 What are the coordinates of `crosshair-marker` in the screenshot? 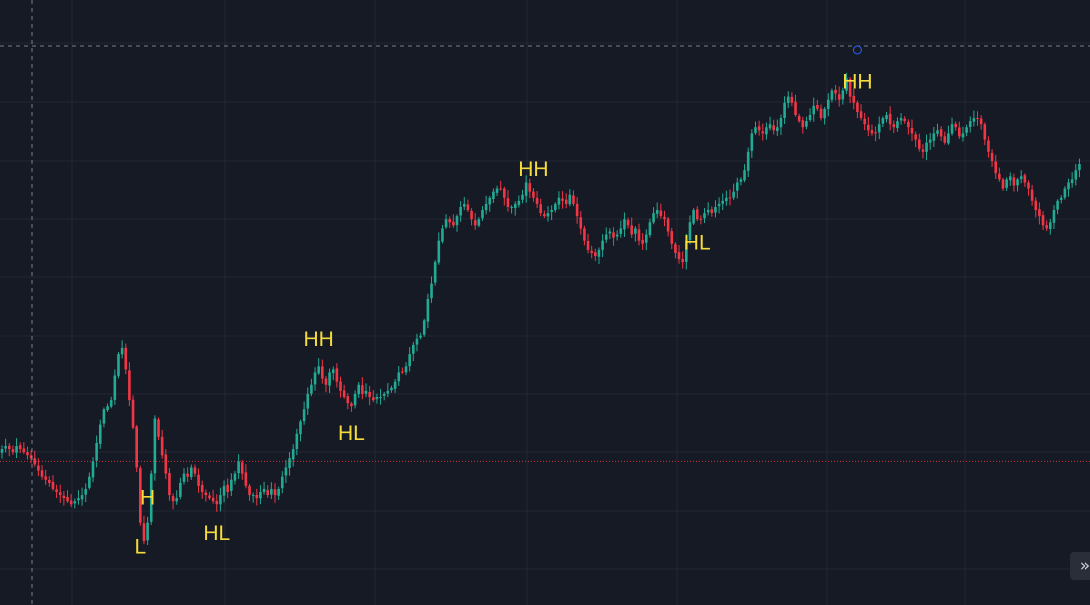 It's located at (857, 50).